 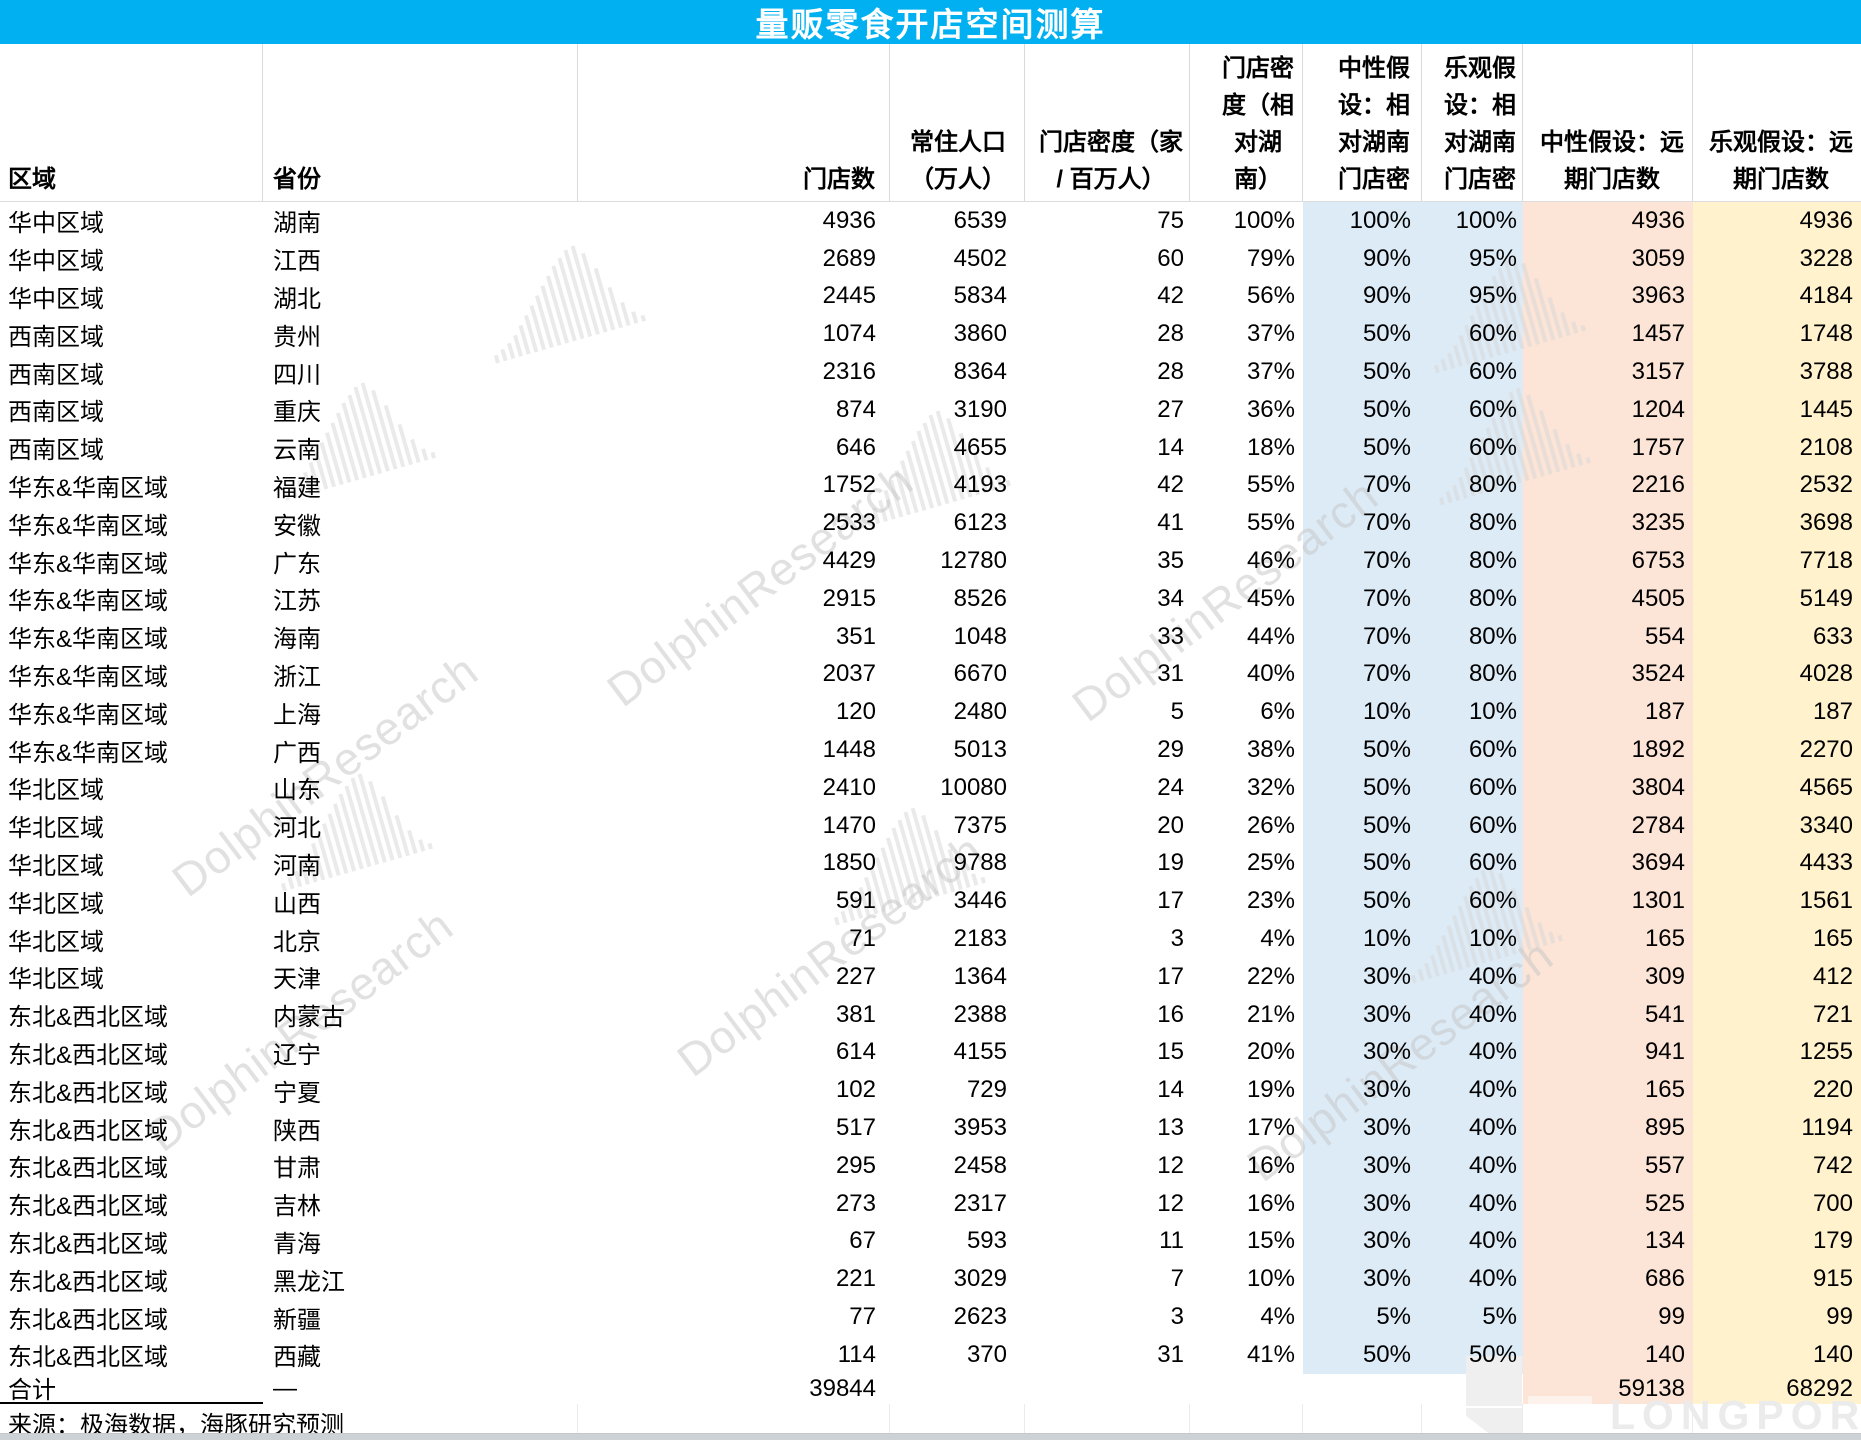 I want to click on table-cell: 山东, so click(x=297, y=791).